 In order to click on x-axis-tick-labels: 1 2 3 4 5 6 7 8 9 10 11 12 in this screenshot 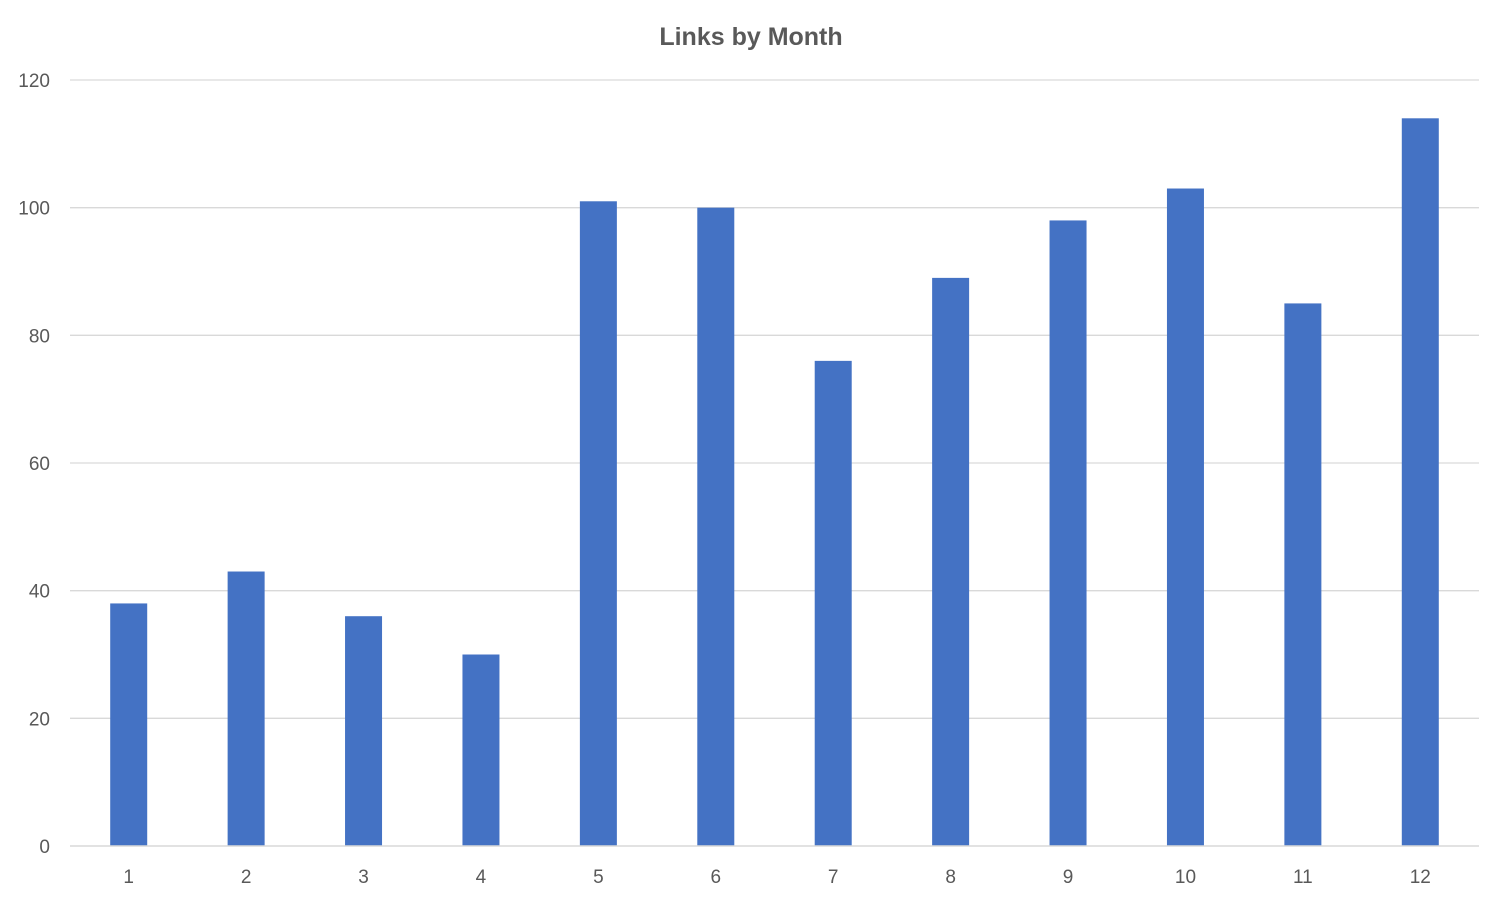, I will do `click(776, 877)`.